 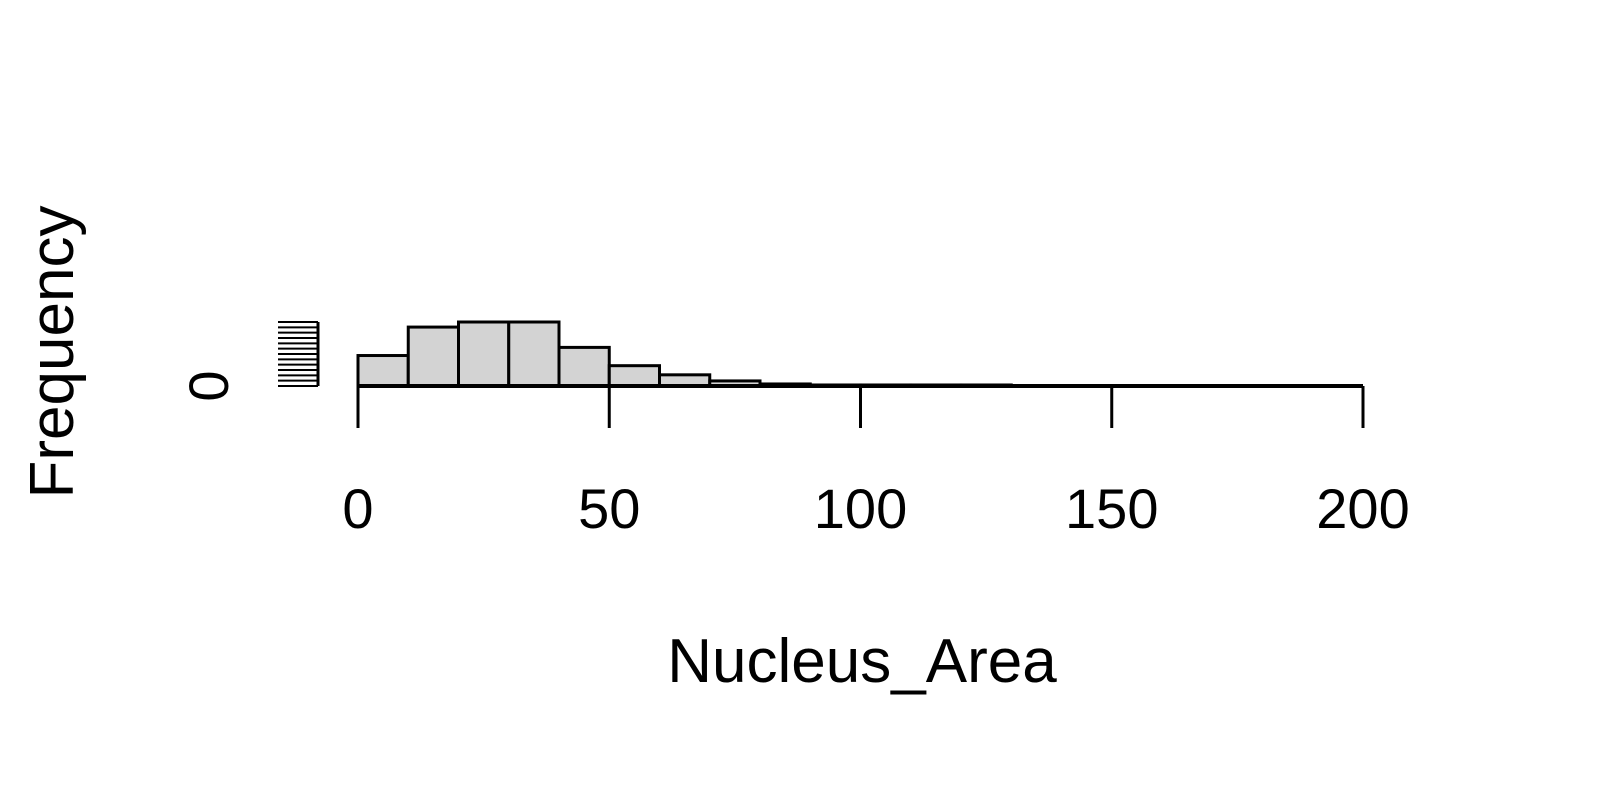 What do you see at coordinates (860, 508) in the screenshot?
I see `x-tick-label: 100` at bounding box center [860, 508].